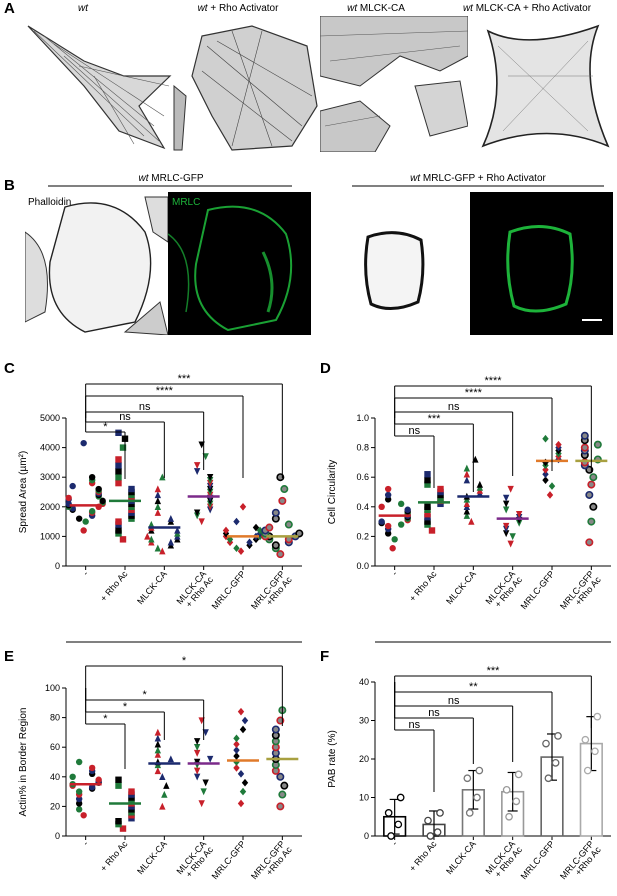 The image size is (617, 896). I want to click on significance-label: **, so click(473, 687).